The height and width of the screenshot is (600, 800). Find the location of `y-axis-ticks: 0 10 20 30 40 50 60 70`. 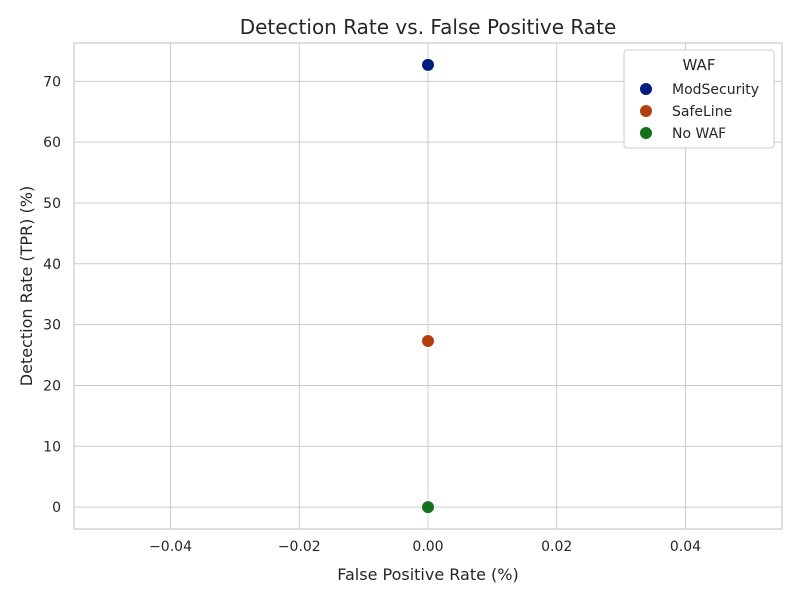

y-axis-ticks: 0 10 20 30 40 50 60 70 is located at coordinates (52, 295).